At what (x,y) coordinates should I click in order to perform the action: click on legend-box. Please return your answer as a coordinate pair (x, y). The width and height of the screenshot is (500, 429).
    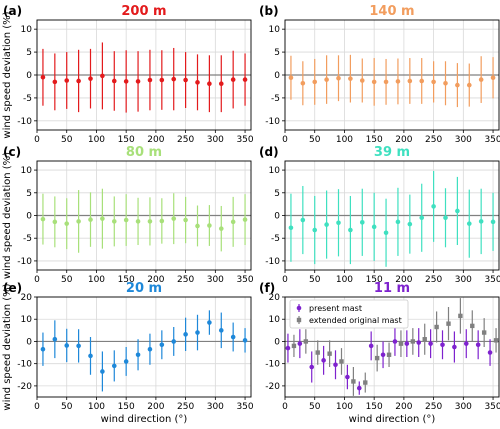
    Looking at the image, I should click on (349, 314).